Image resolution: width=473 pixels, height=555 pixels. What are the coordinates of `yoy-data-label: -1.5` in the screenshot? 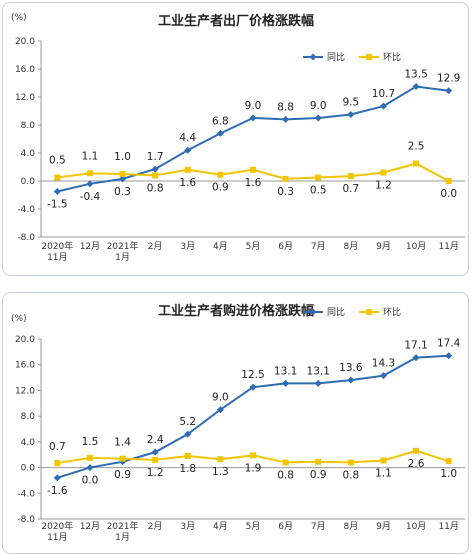 It's located at (57, 205).